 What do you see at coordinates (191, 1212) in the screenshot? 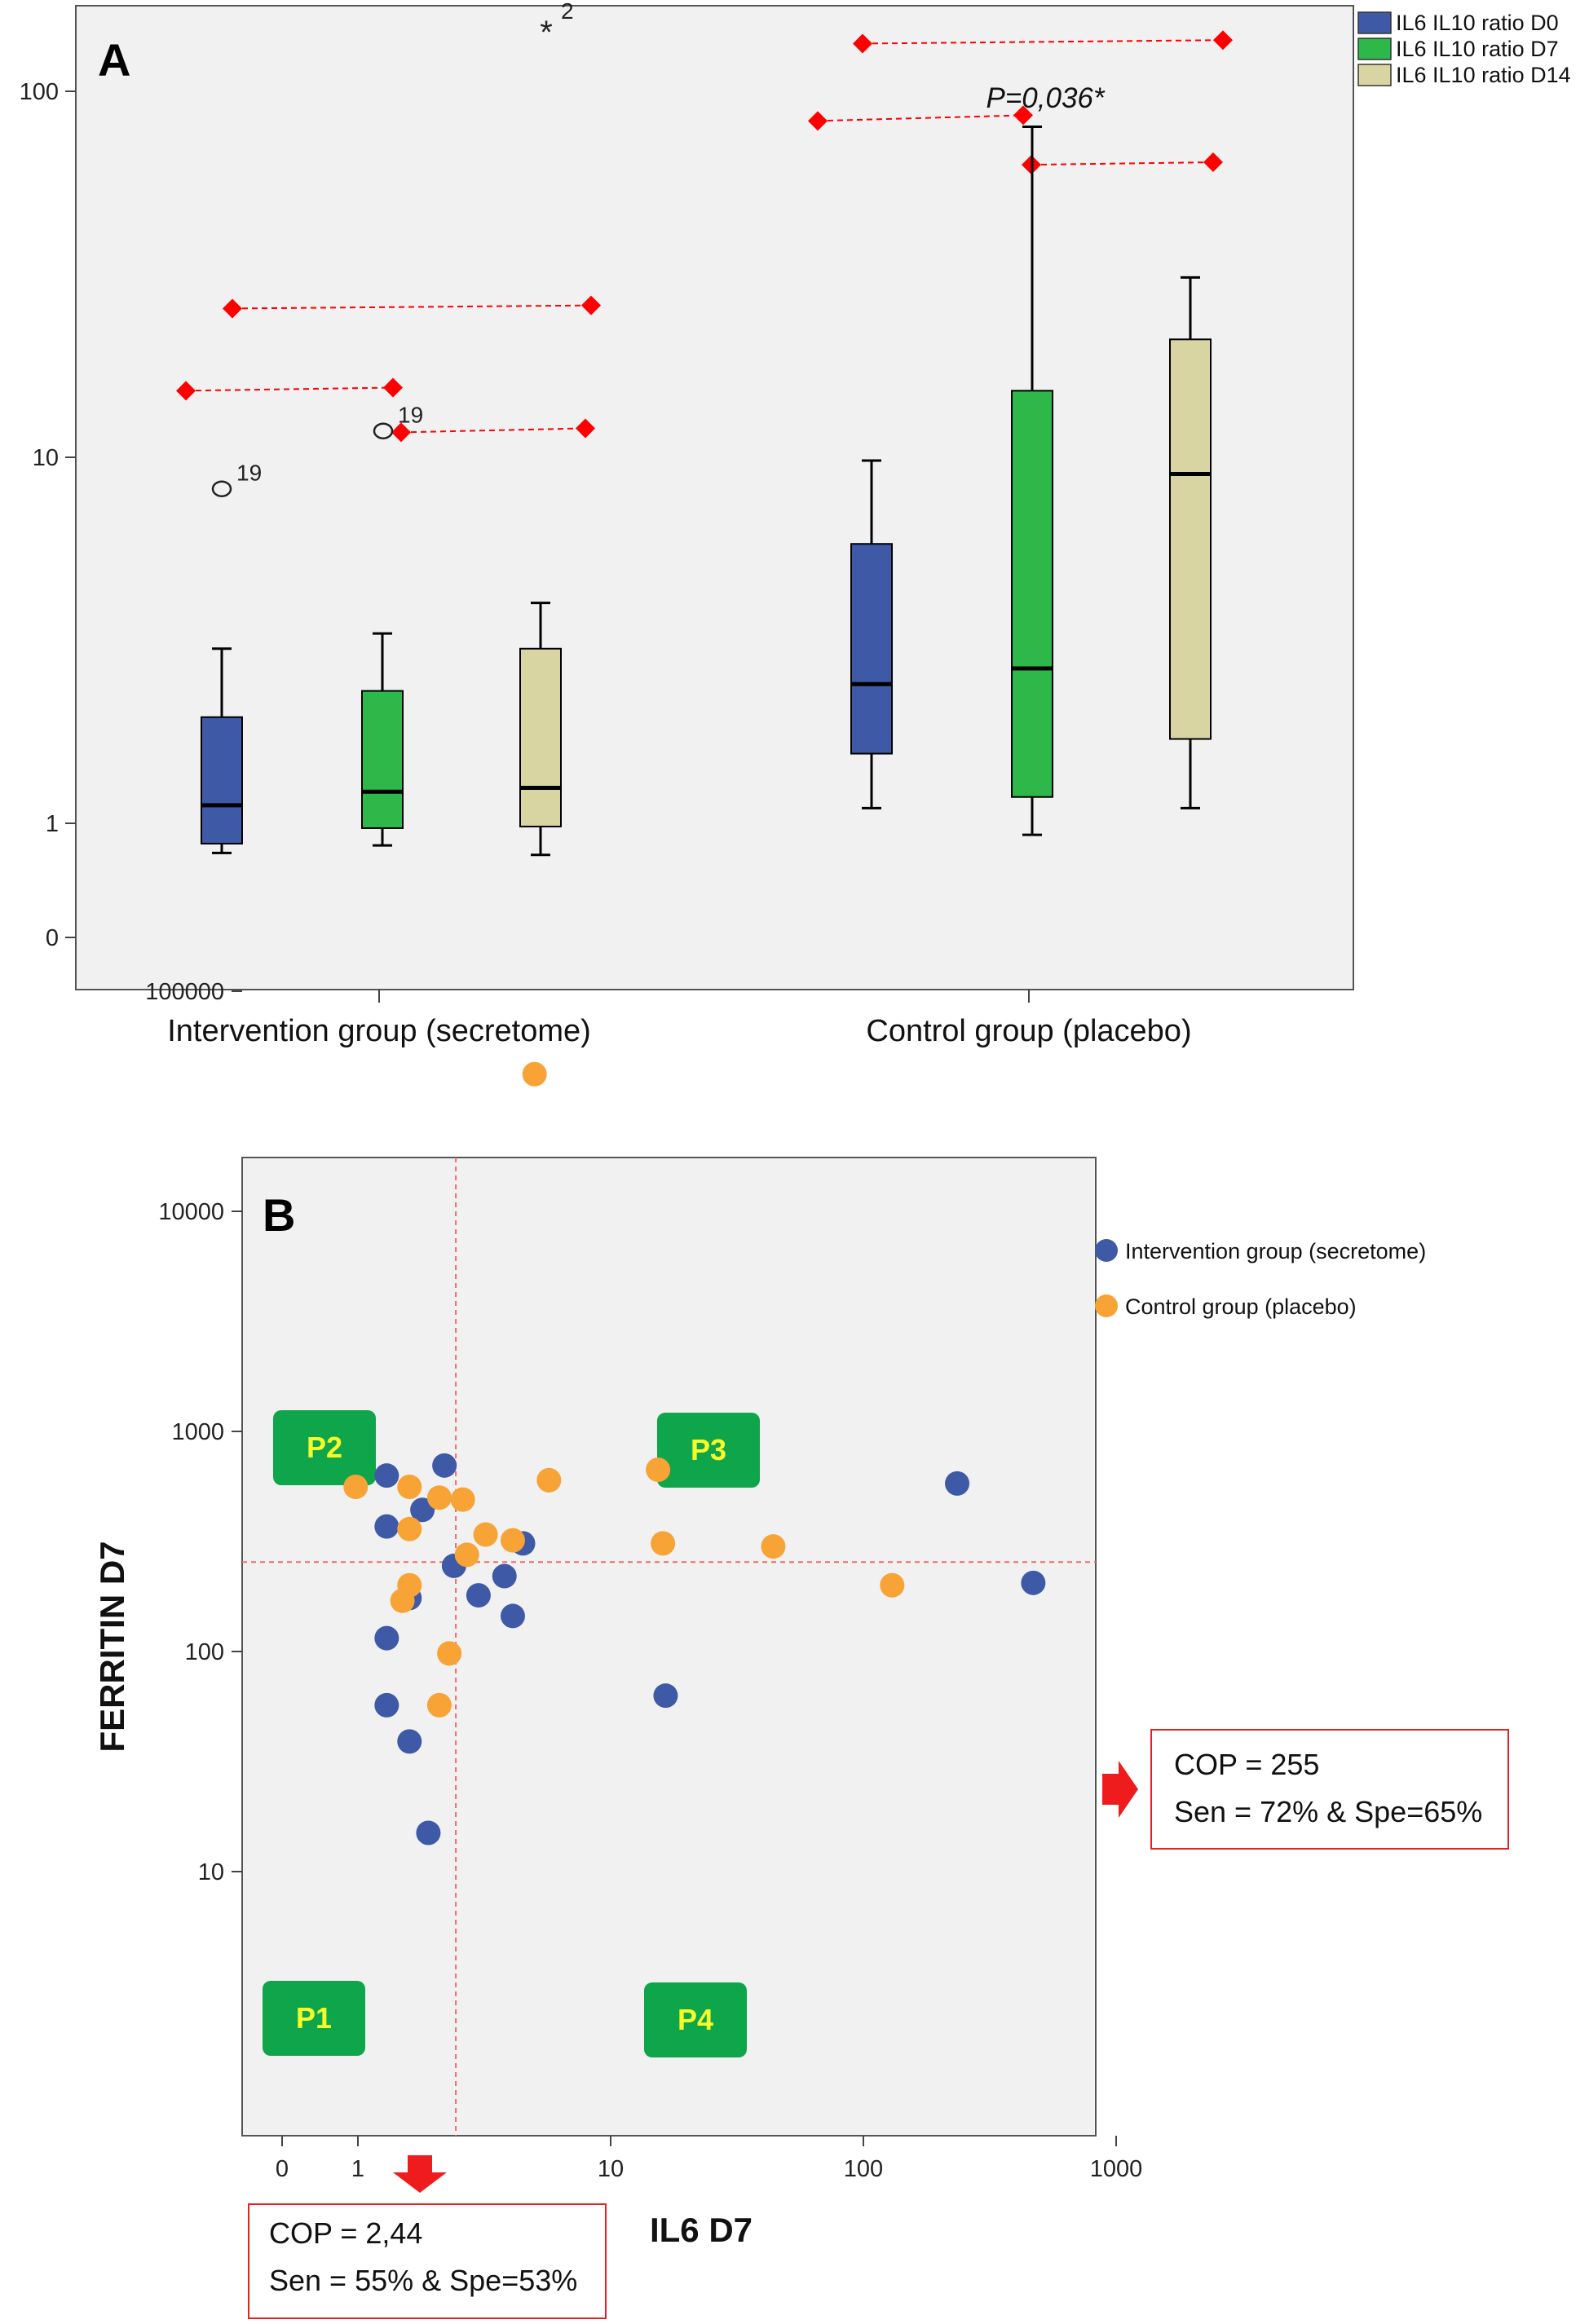
I see `y-tick-label: 10000` at bounding box center [191, 1212].